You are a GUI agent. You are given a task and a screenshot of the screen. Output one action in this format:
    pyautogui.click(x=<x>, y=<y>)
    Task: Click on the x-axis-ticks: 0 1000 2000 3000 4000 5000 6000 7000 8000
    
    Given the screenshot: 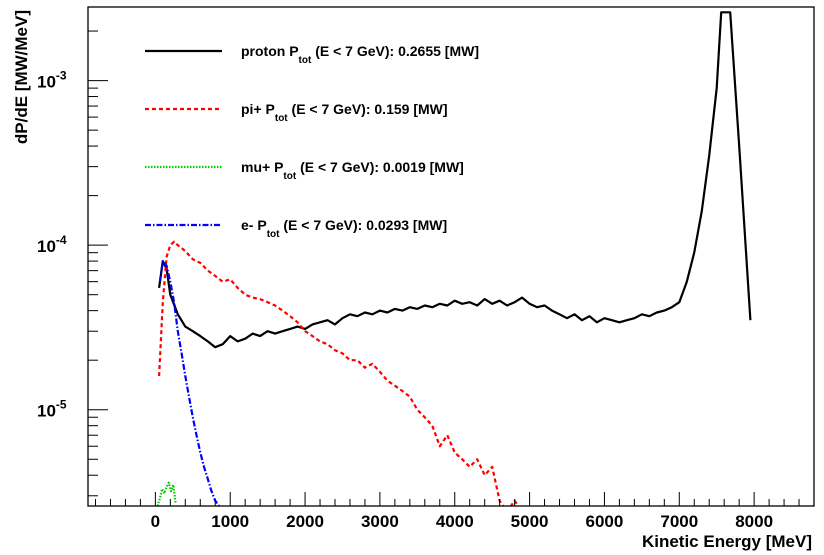 What is the action you would take?
    pyautogui.click(x=454, y=511)
    